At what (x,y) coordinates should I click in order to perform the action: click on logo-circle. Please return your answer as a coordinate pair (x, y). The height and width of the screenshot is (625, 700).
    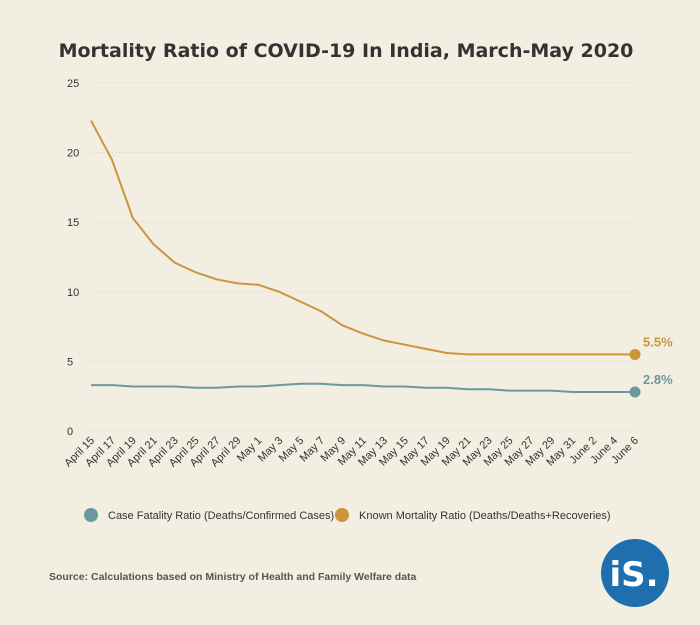
    Looking at the image, I should click on (635, 573).